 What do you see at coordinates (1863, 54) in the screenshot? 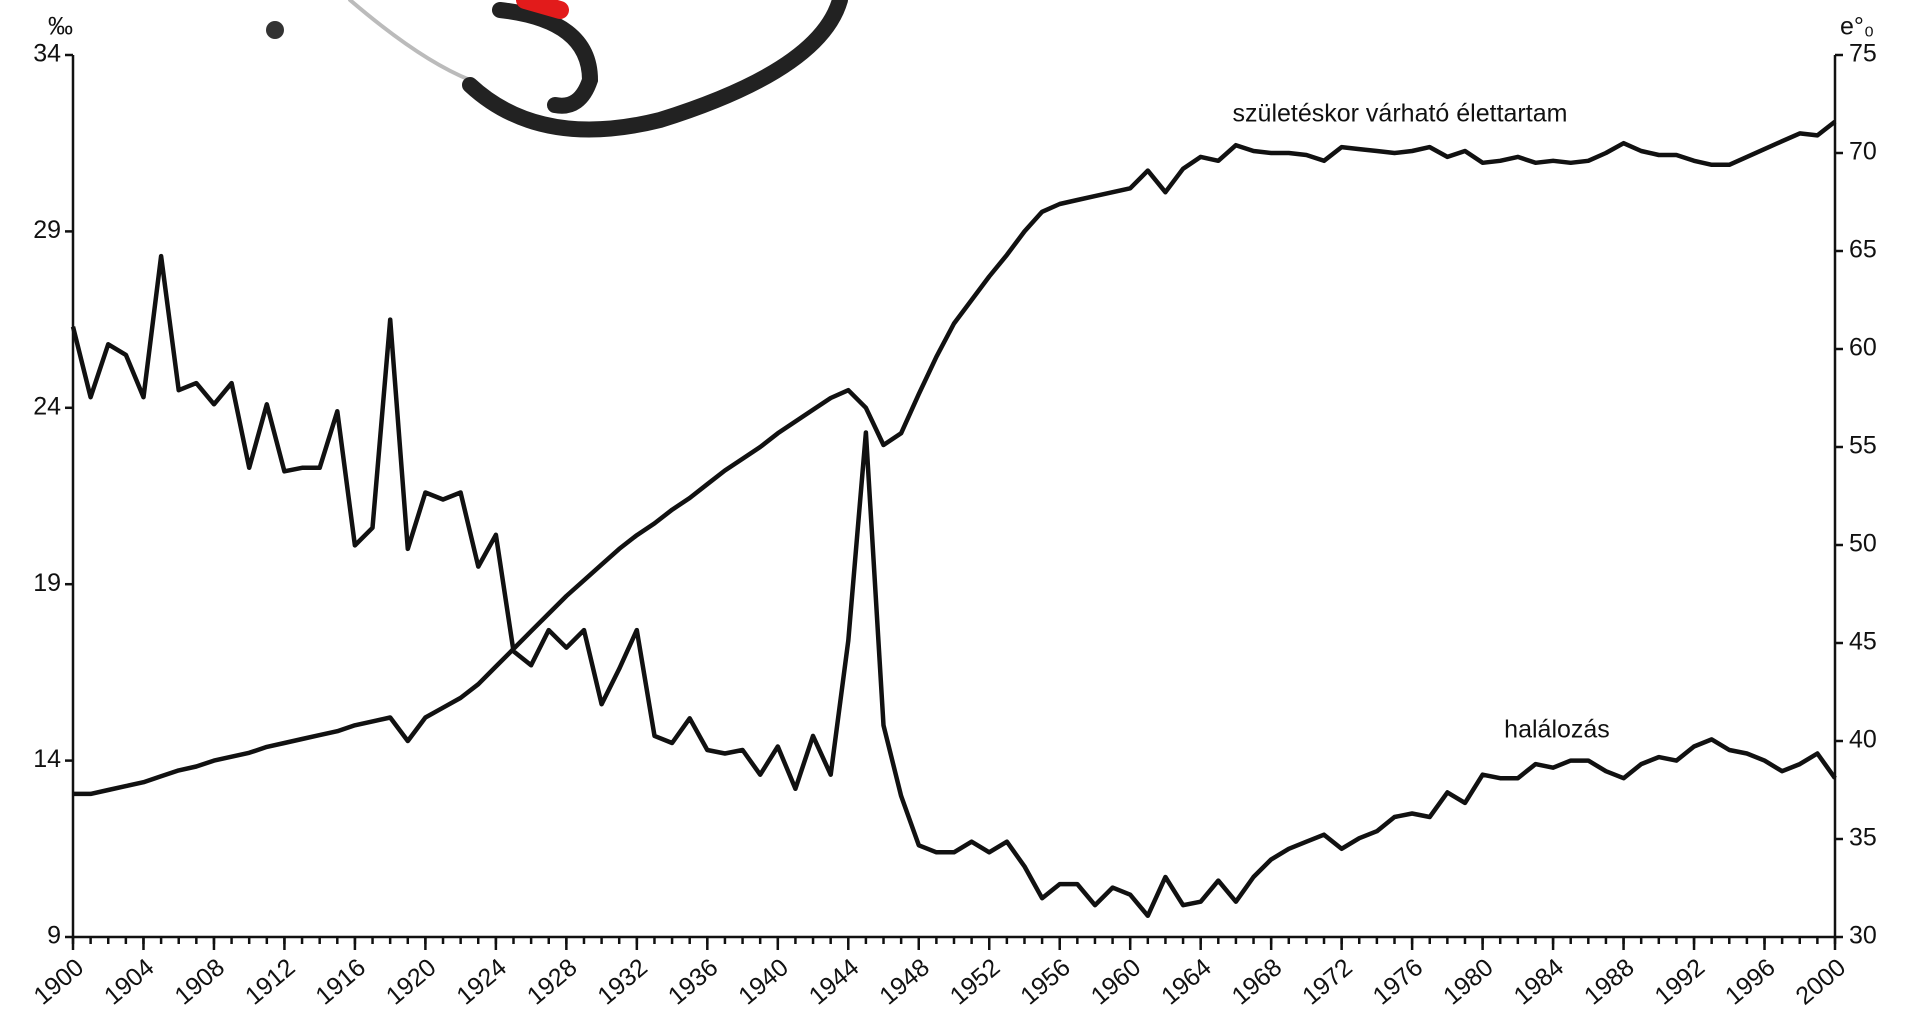
I see `y2-tick-label: 75` at bounding box center [1863, 54].